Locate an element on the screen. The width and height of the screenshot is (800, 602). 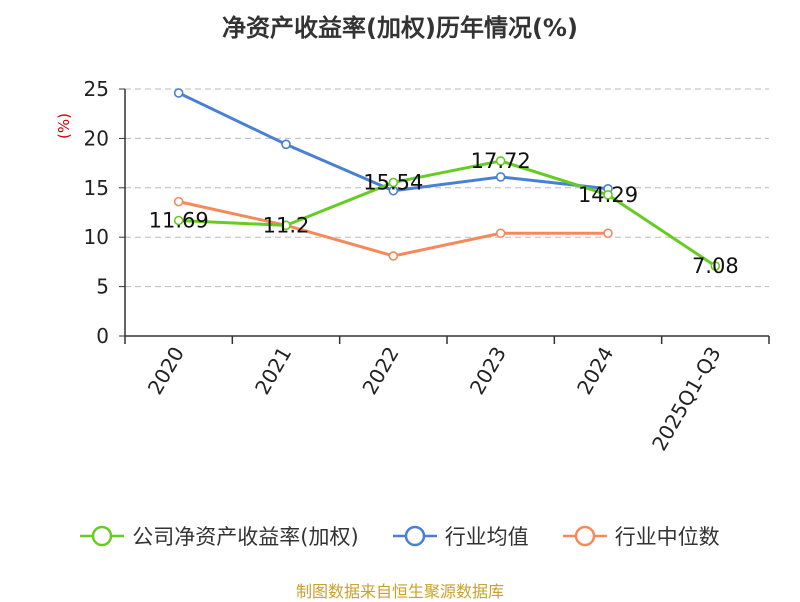
legend-label: 行业中位数 is located at coordinates (667, 537).